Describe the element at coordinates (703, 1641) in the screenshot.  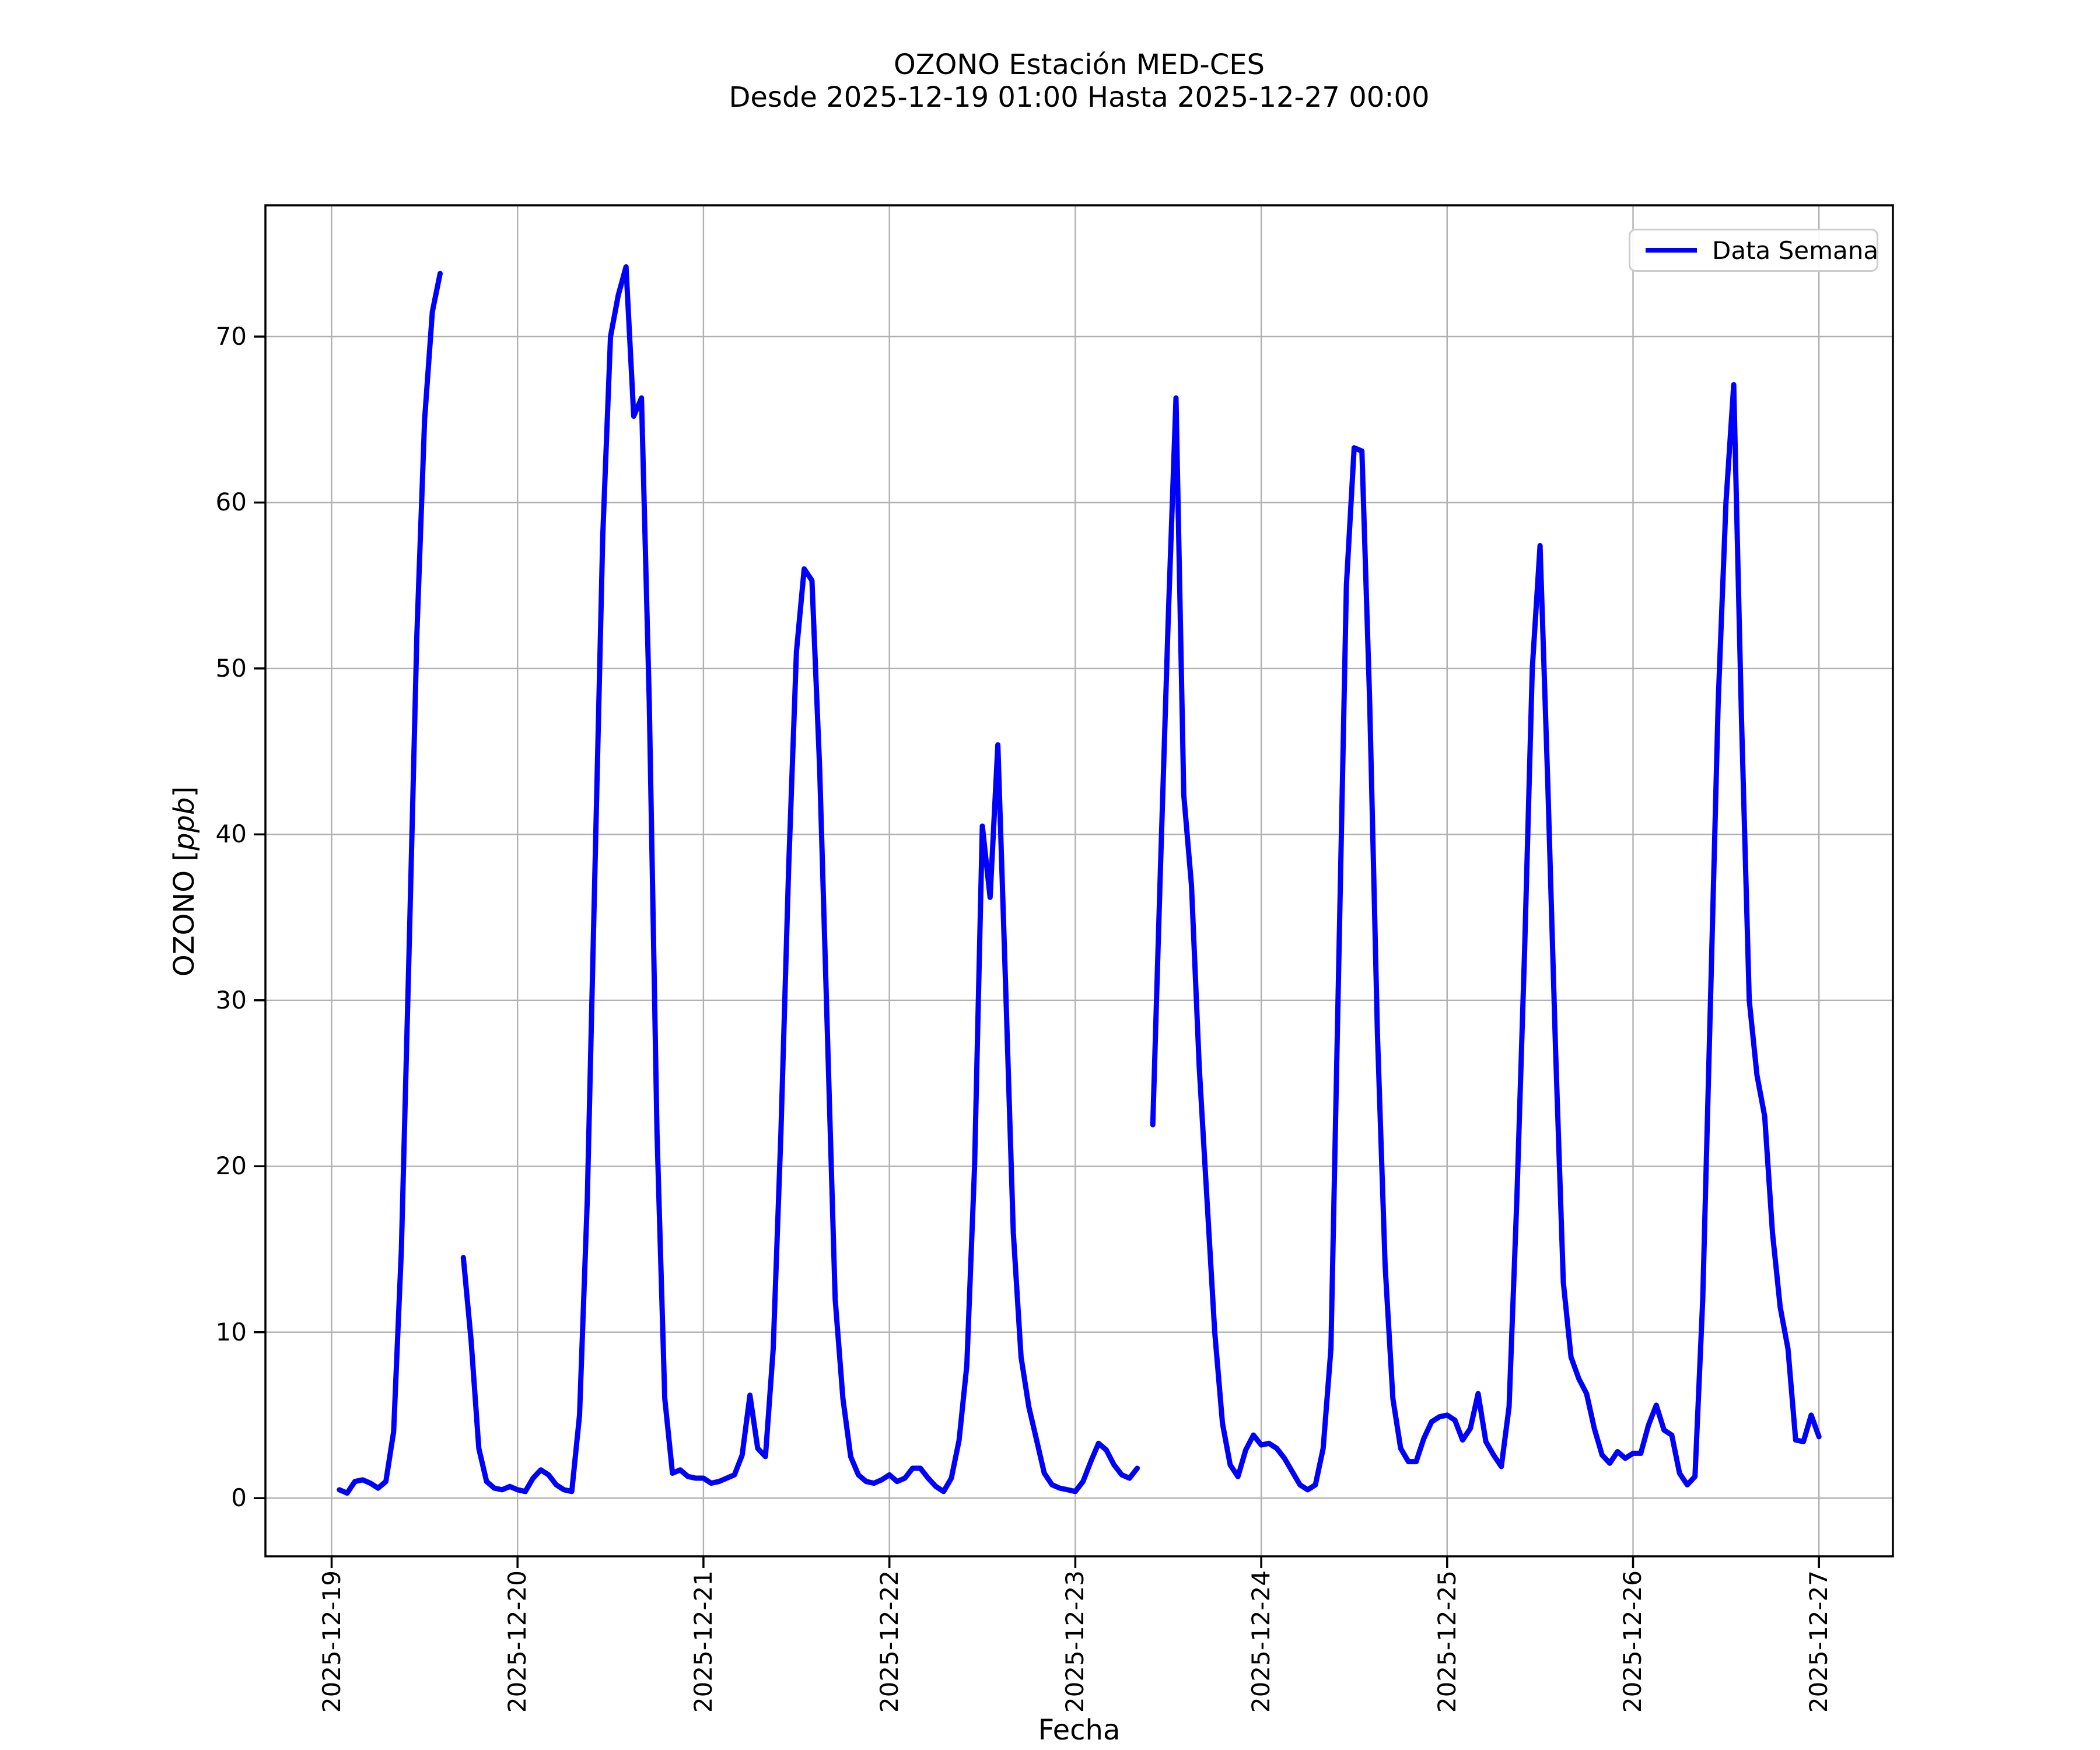
I see `x-tick-label: 2025-12-21` at that location.